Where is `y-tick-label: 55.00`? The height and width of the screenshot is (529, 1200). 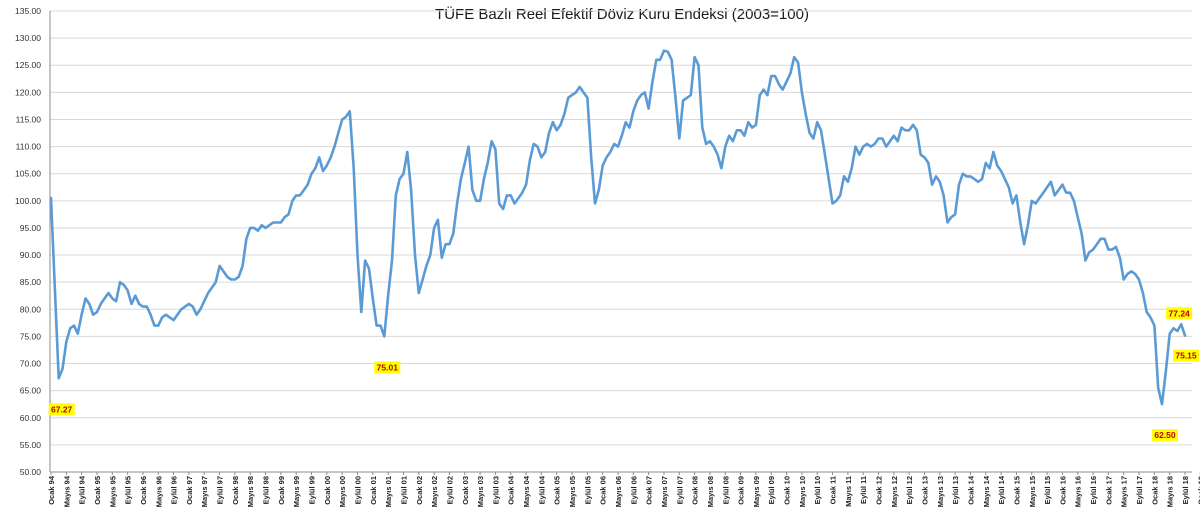 y-tick-label: 55.00 is located at coordinates (31, 445).